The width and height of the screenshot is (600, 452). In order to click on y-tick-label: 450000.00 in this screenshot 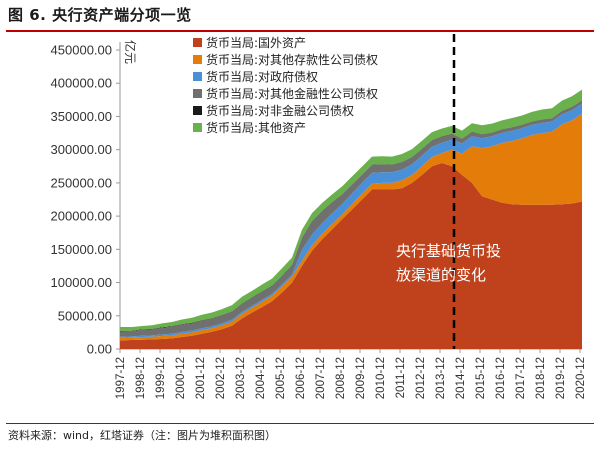, I will do `click(81, 50)`.